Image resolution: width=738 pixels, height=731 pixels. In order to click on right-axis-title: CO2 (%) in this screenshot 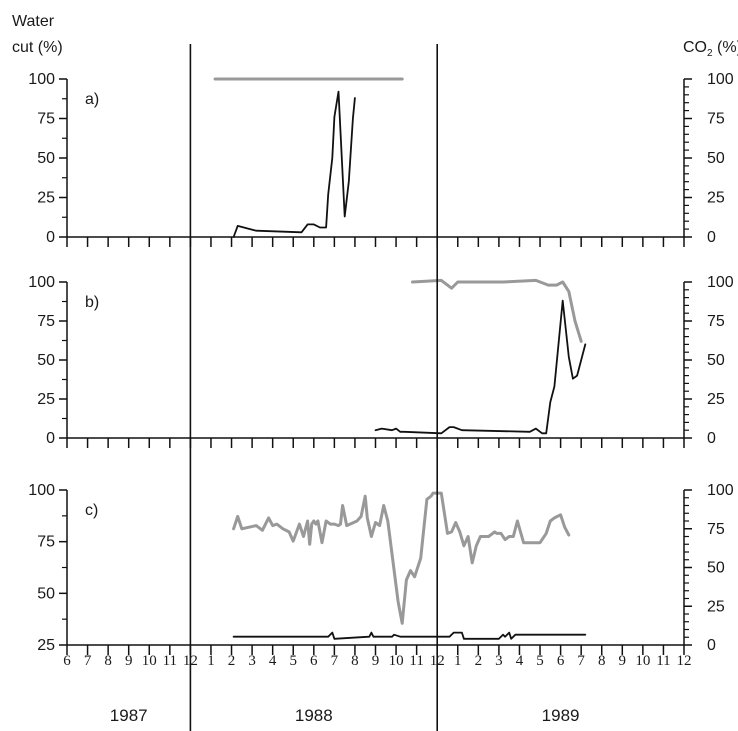, I will do `click(710, 49)`.